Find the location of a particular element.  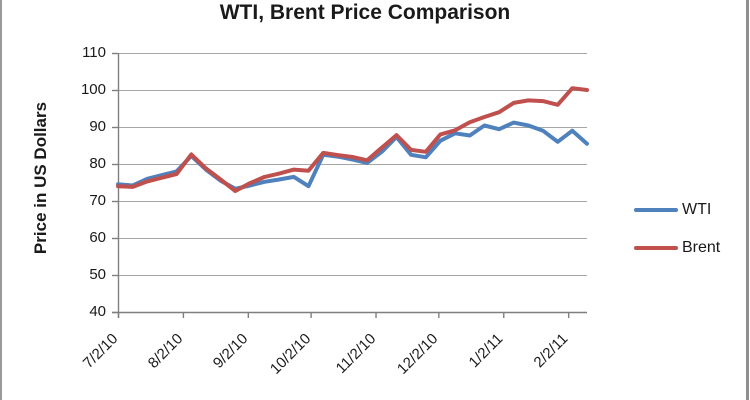

left-frame-border is located at coordinates (1, 200).